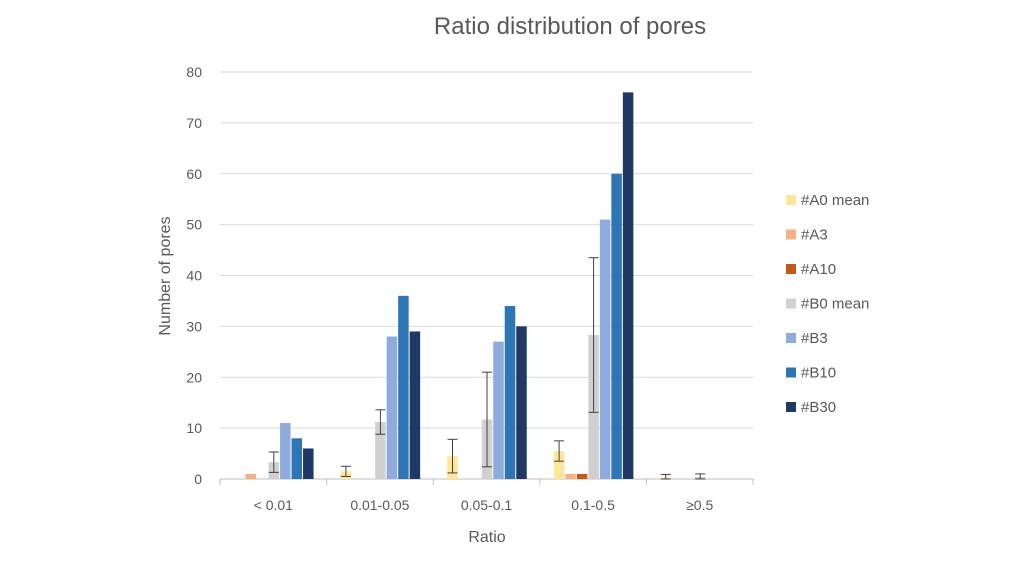  What do you see at coordinates (194, 123) in the screenshot?
I see `y-tick-label: 70` at bounding box center [194, 123].